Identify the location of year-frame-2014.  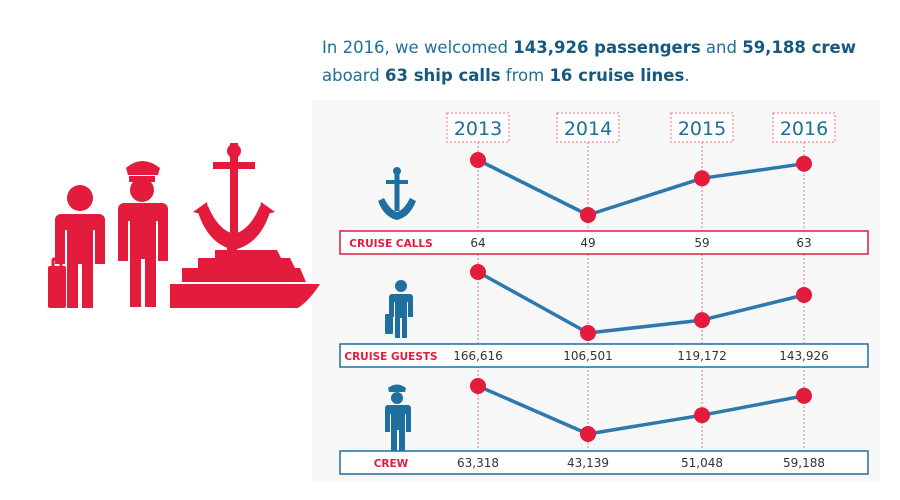
(588, 127).